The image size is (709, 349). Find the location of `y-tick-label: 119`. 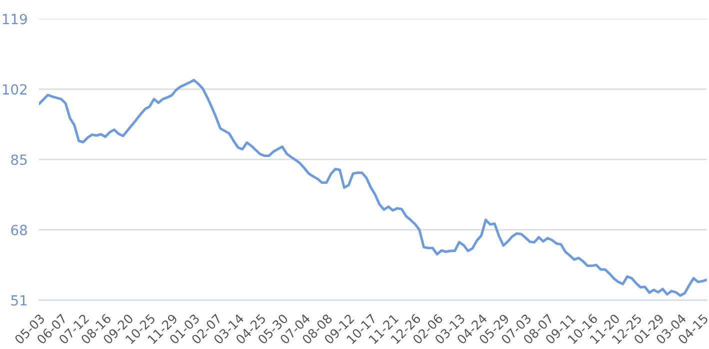

y-tick-label: 119 is located at coordinates (14, 19).